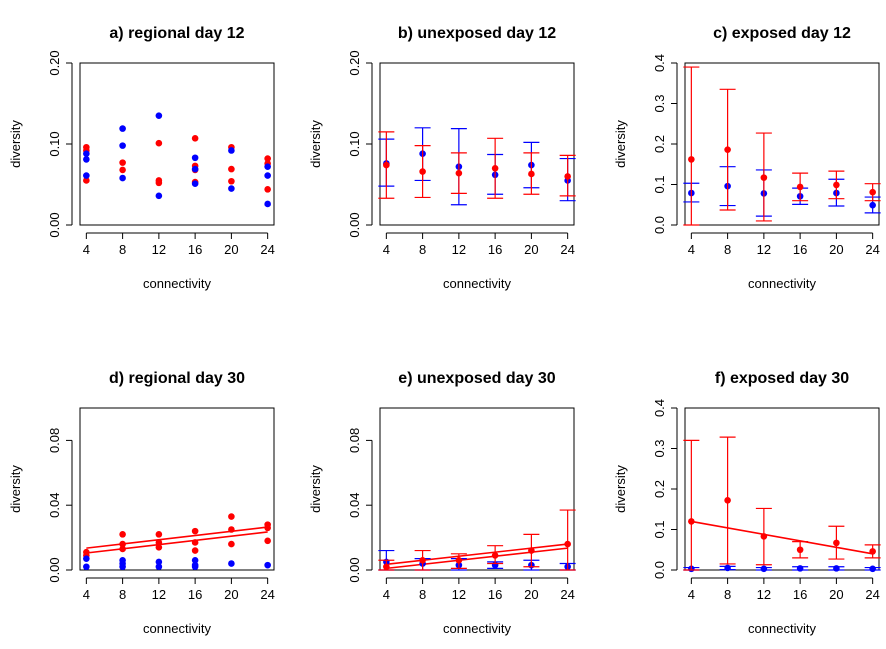 Image resolution: width=886 pixels, height=649 pixels. What do you see at coordinates (659, 448) in the screenshot?
I see `y-tick-label: 0.3` at bounding box center [659, 448].